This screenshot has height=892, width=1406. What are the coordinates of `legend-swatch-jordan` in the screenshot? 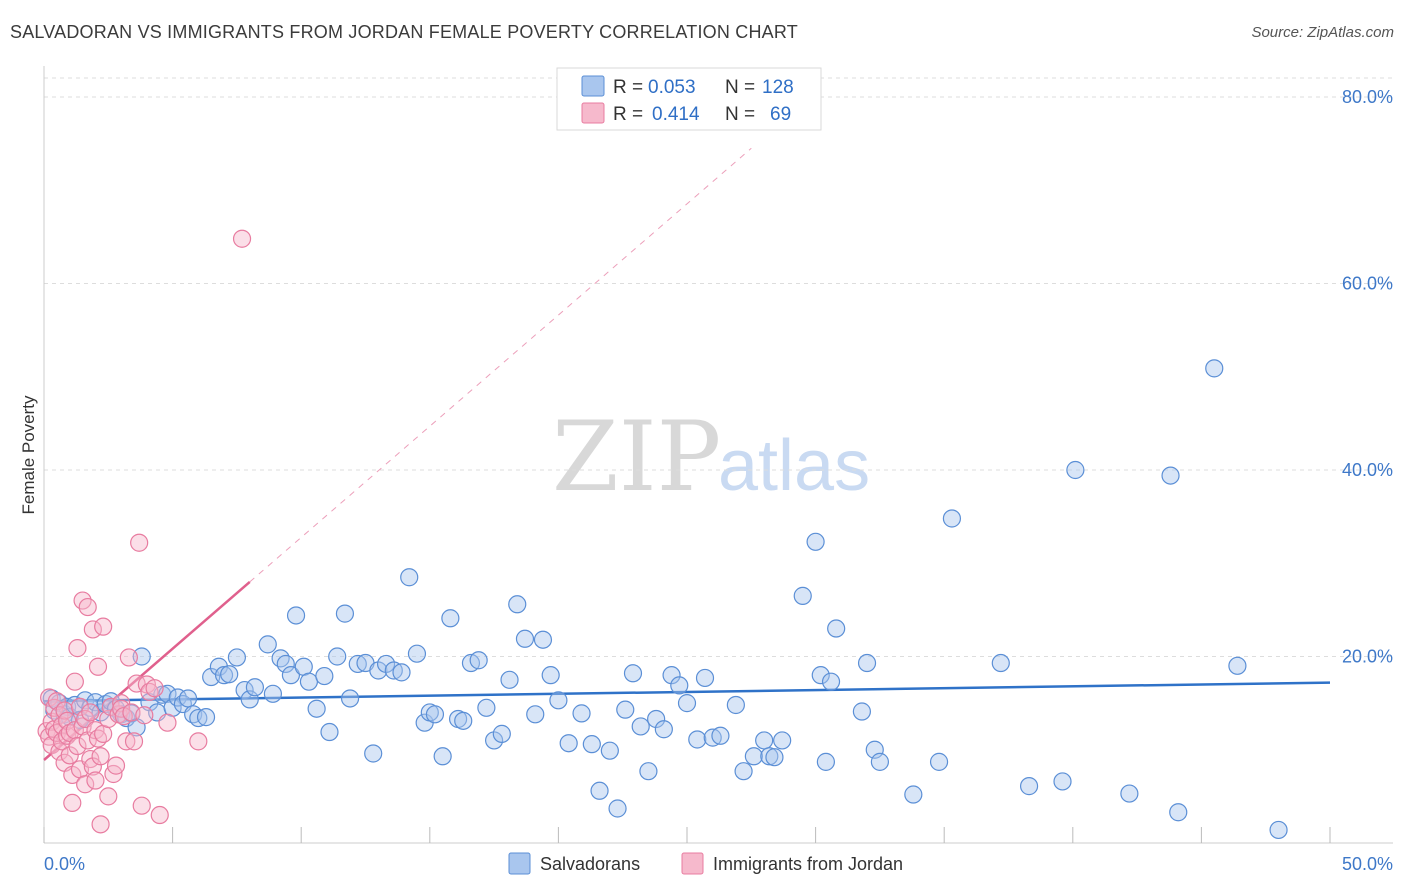 It's located at (593, 113).